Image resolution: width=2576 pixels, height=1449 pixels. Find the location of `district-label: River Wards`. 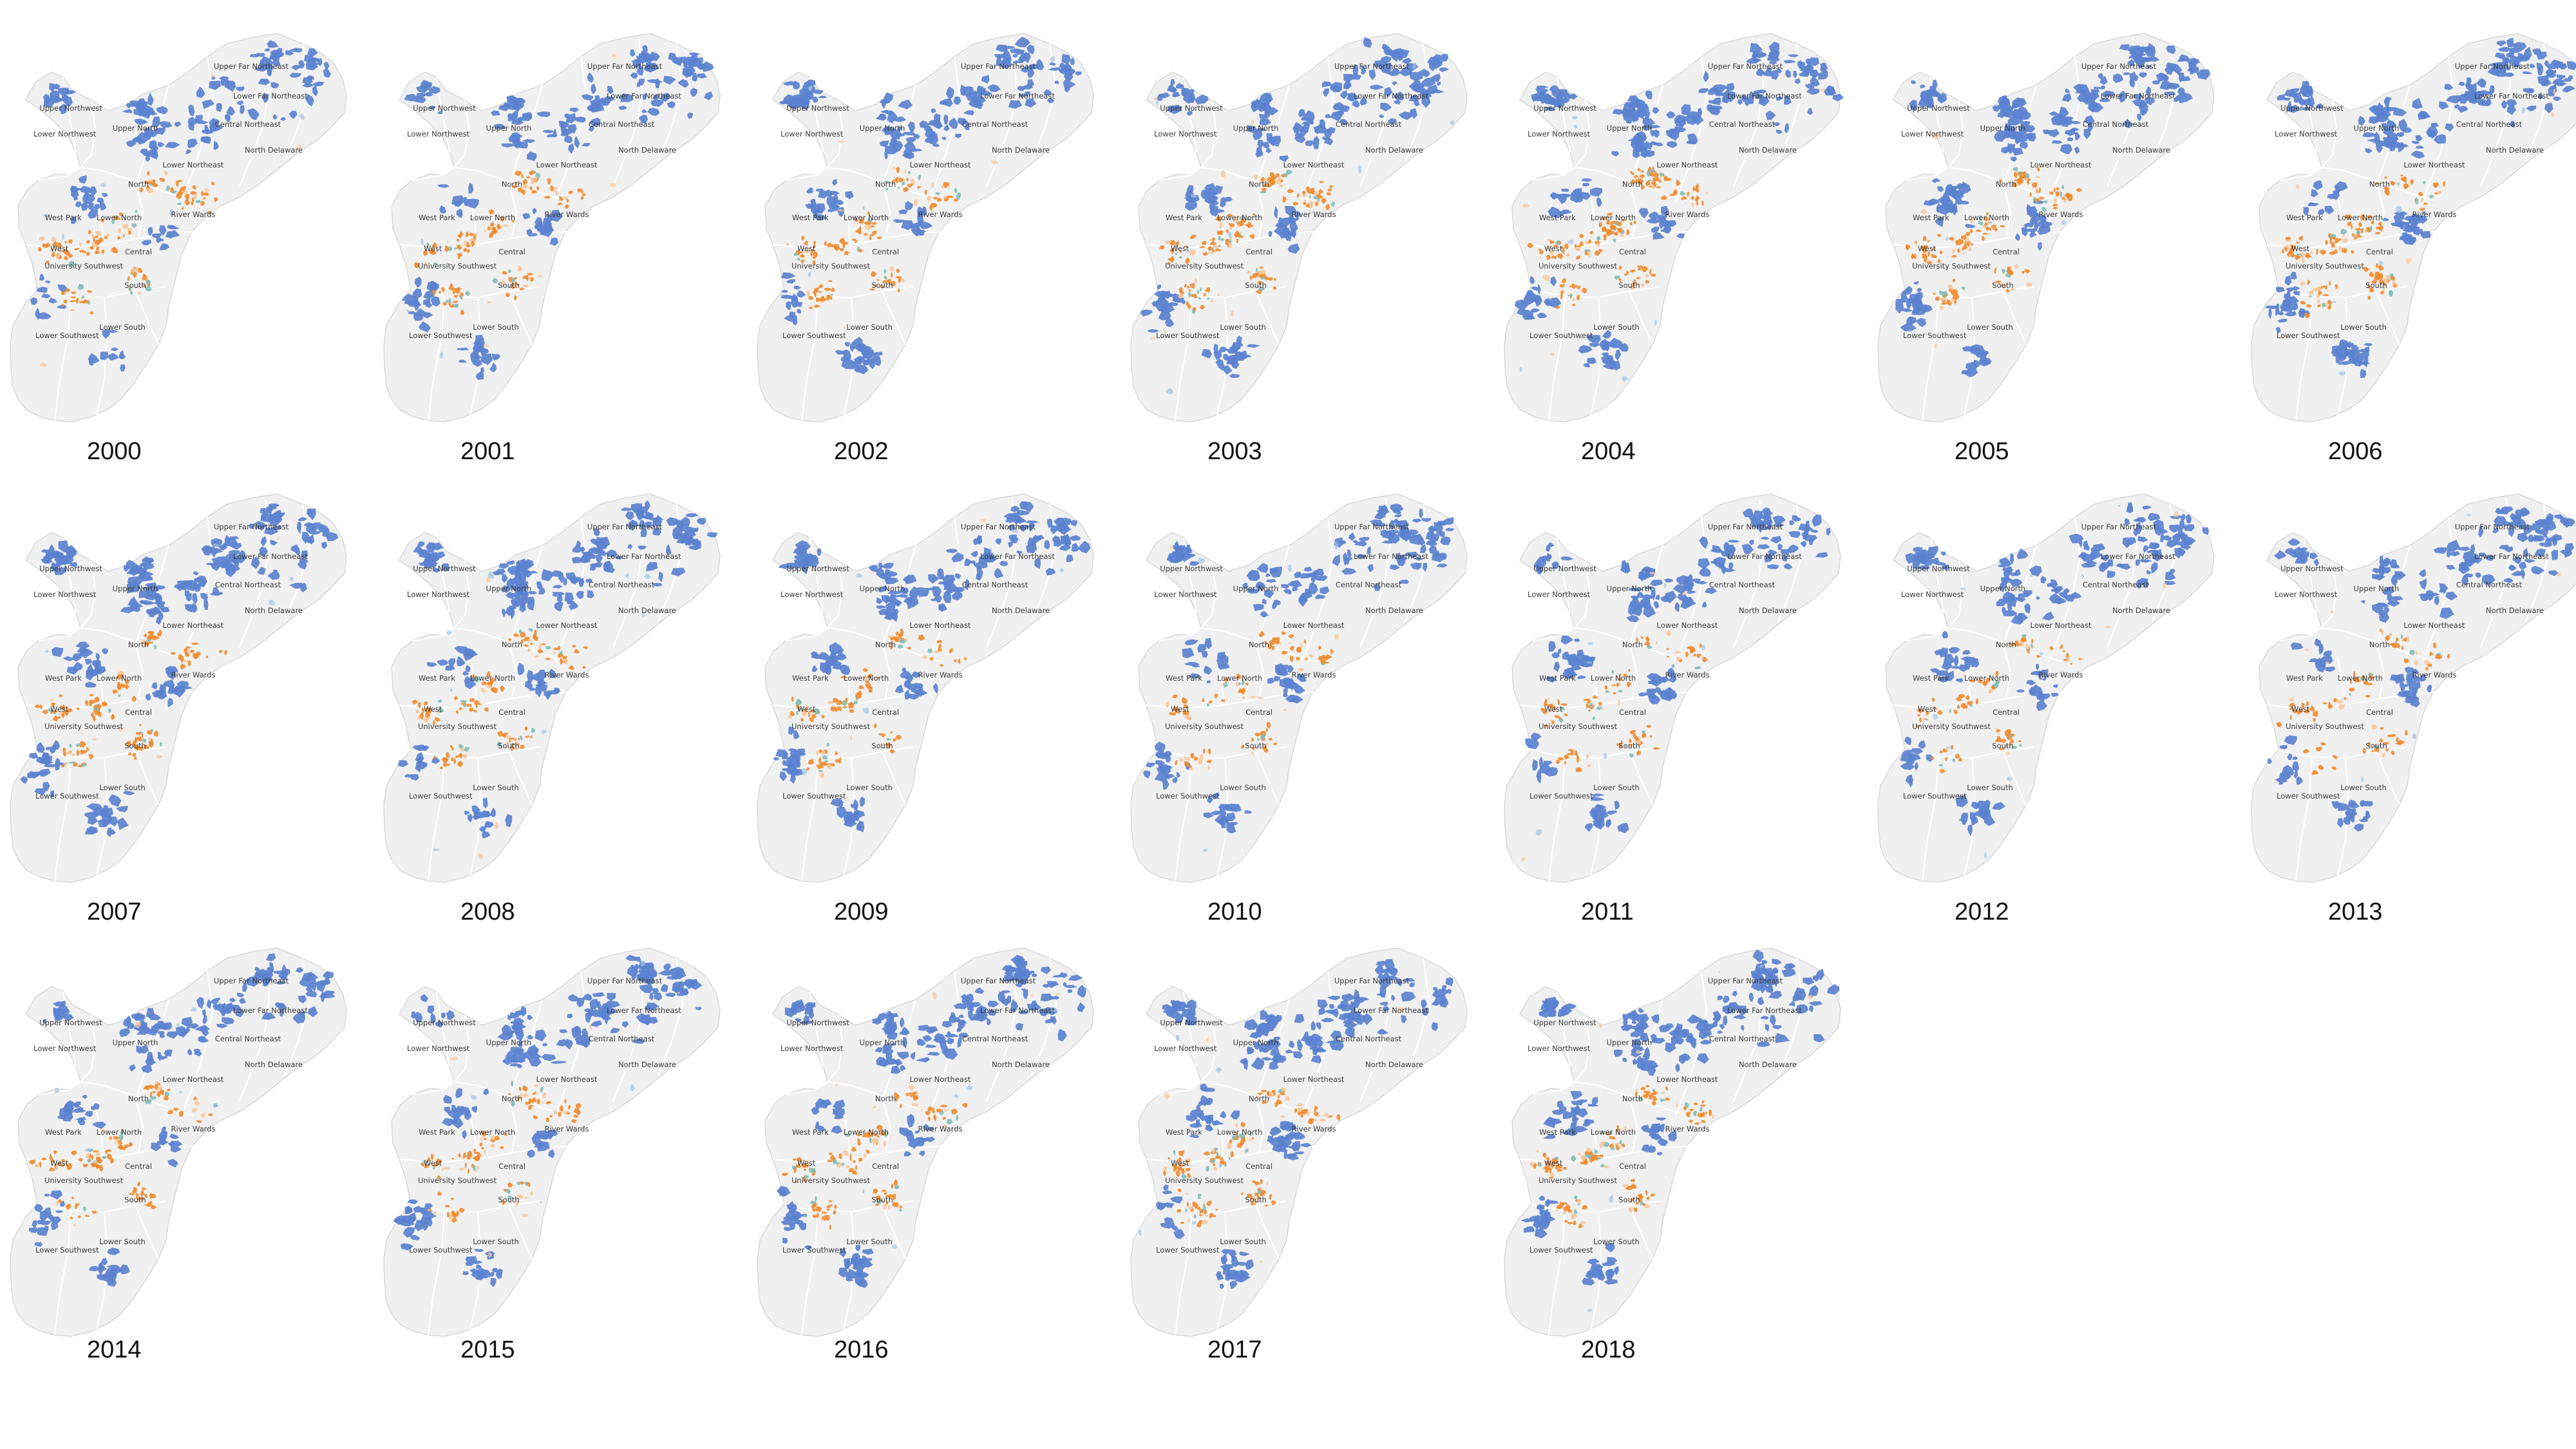

district-label: River Wards is located at coordinates (1688, 215).